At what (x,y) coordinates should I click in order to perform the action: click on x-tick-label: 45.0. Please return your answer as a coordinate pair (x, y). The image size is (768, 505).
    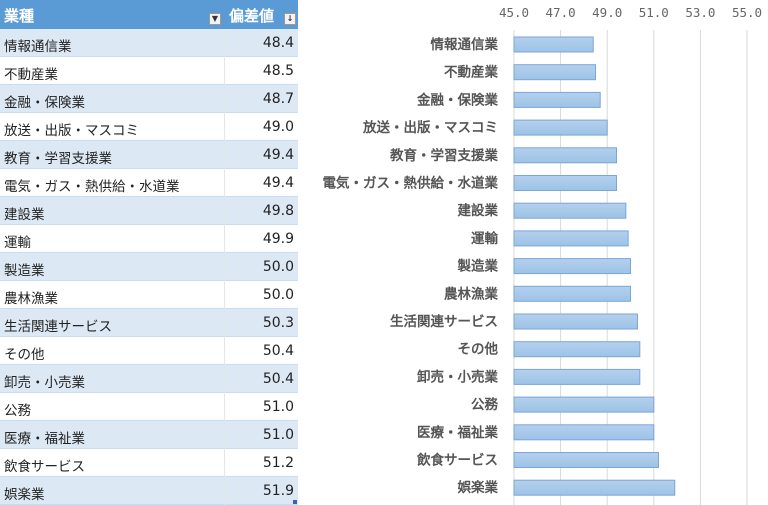
    Looking at the image, I should click on (514, 12).